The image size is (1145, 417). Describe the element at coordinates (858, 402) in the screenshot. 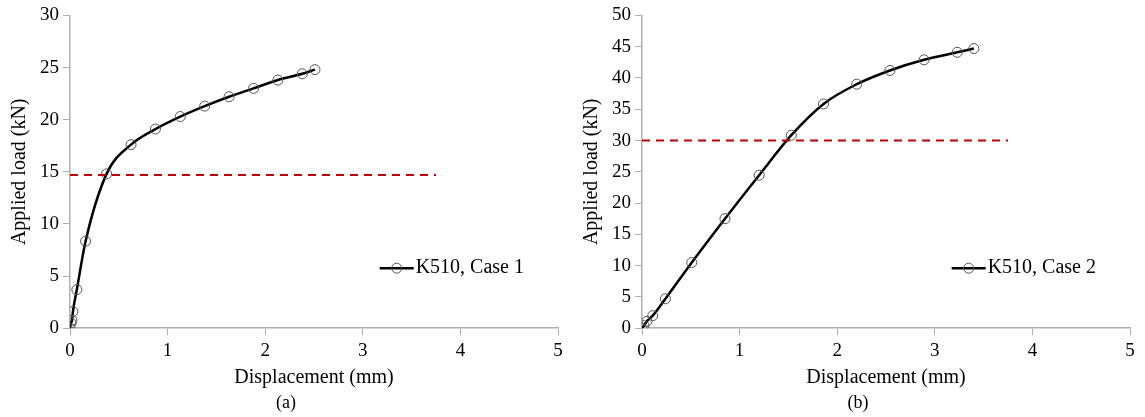

I see `text: (b)` at that location.